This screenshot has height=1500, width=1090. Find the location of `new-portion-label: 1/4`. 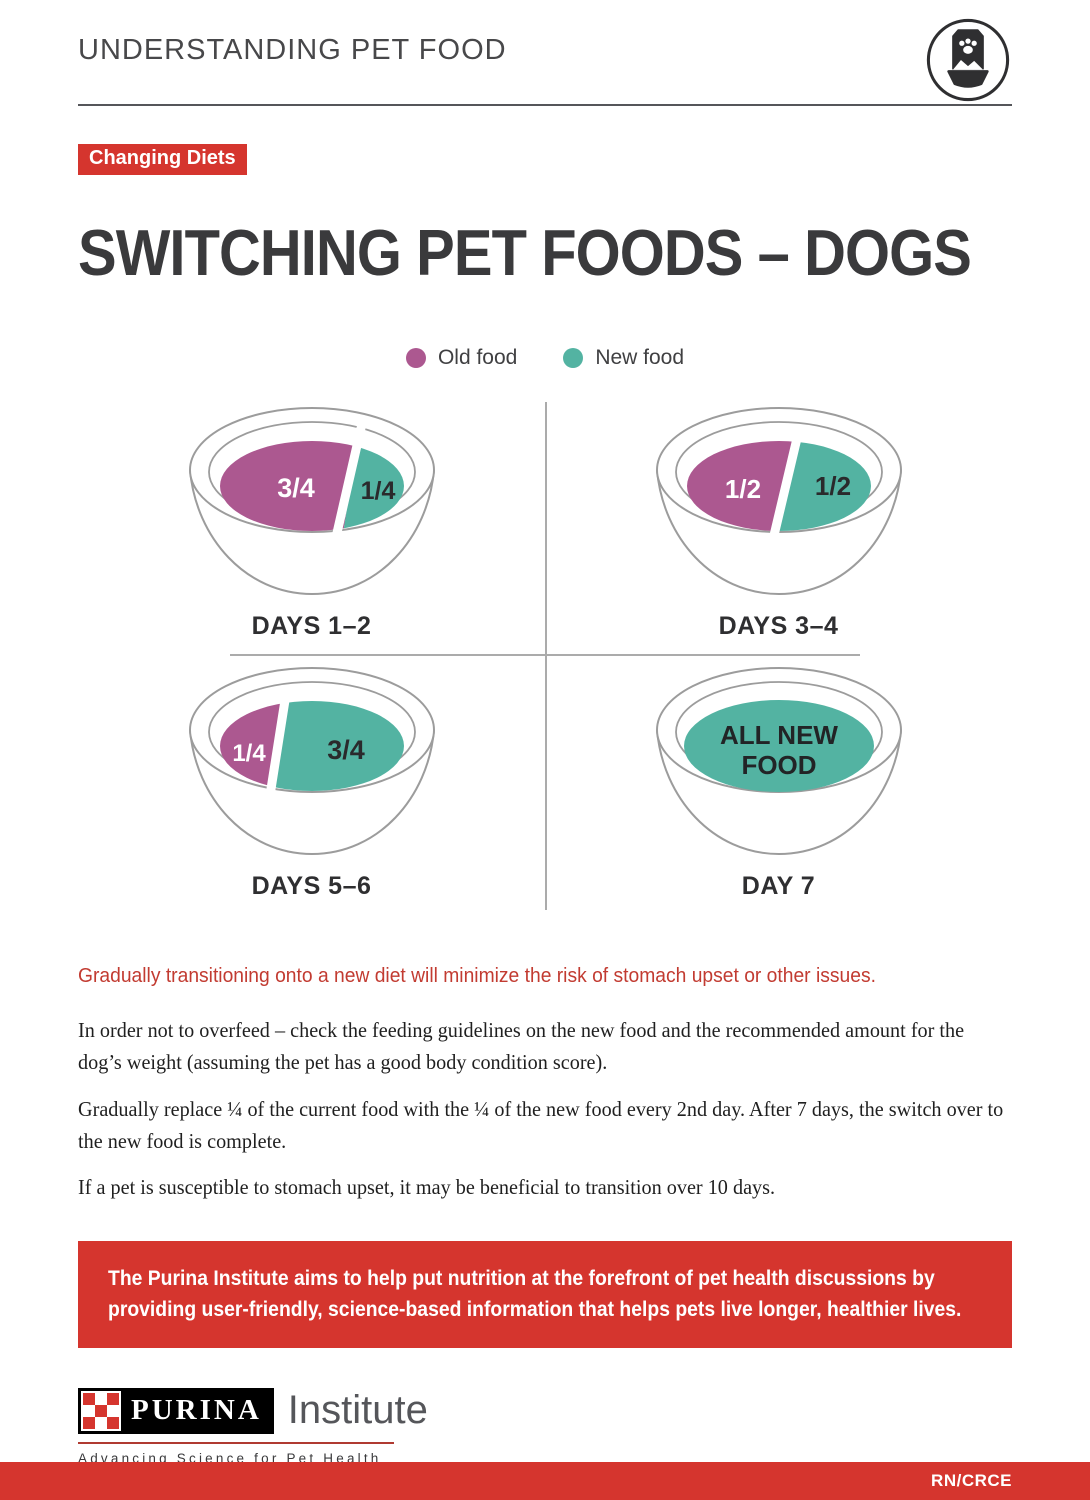

new-portion-label: 1/4 is located at coordinates (377, 491).